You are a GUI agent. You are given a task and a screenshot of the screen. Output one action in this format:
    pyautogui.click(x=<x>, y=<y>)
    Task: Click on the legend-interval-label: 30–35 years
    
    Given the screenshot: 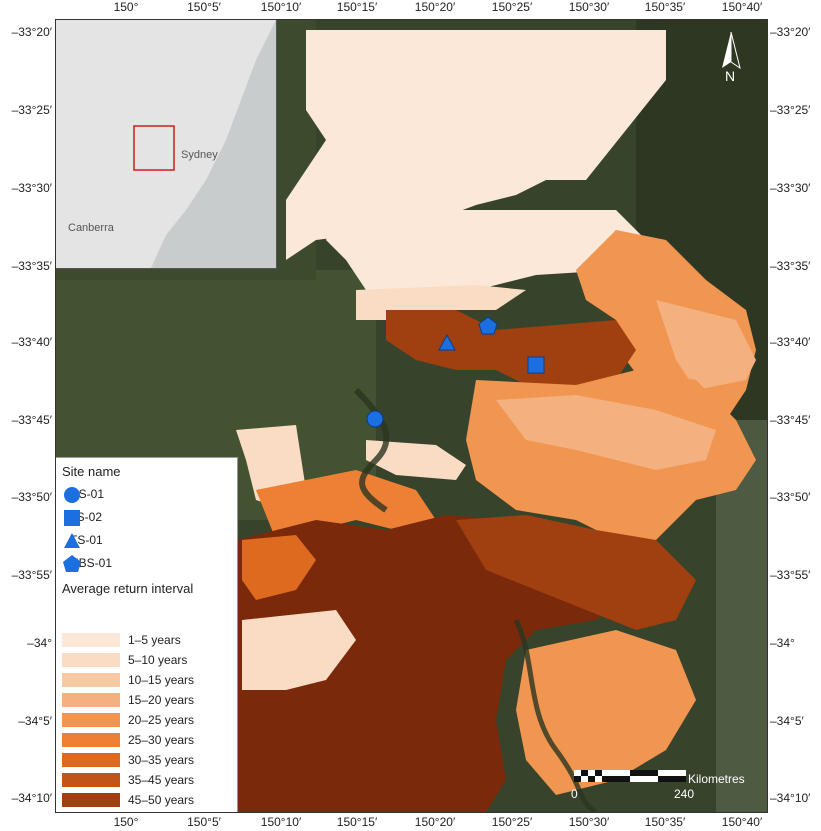 What is the action you would take?
    pyautogui.click(x=161, y=760)
    